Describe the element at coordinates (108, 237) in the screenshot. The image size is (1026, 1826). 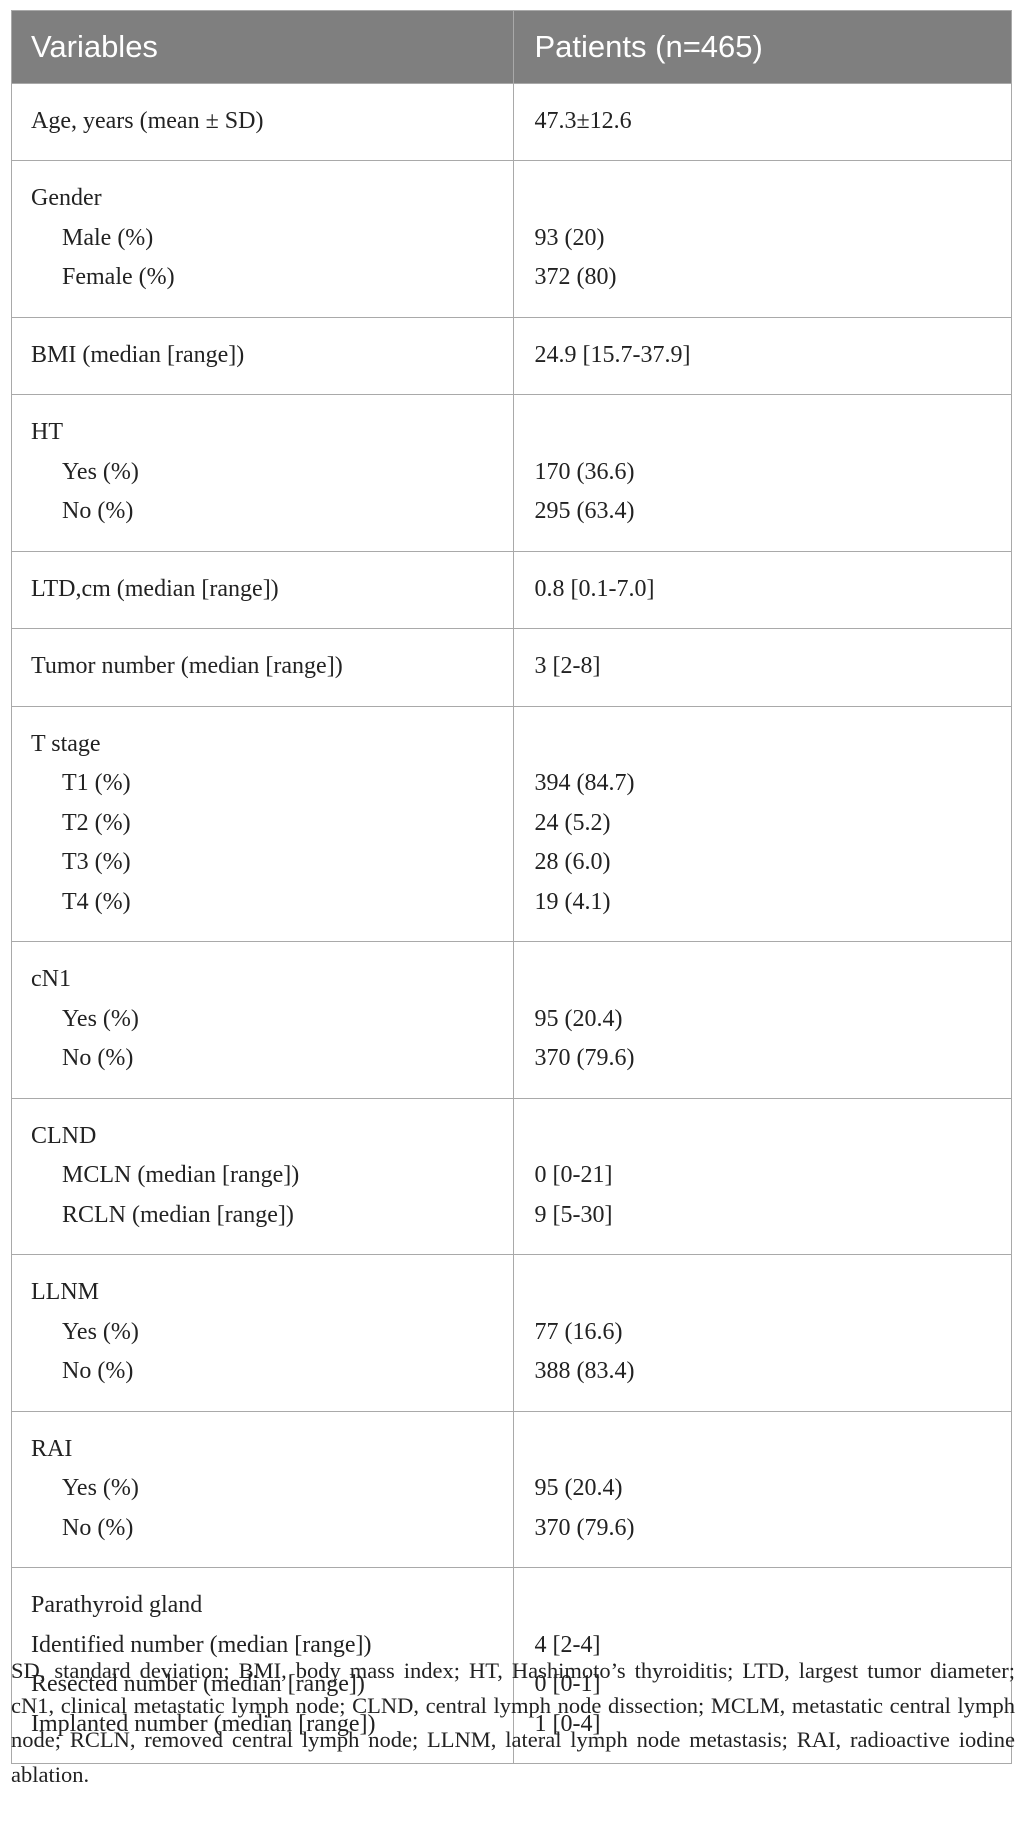
I see `sub-variable-label: Male (%)` at that location.